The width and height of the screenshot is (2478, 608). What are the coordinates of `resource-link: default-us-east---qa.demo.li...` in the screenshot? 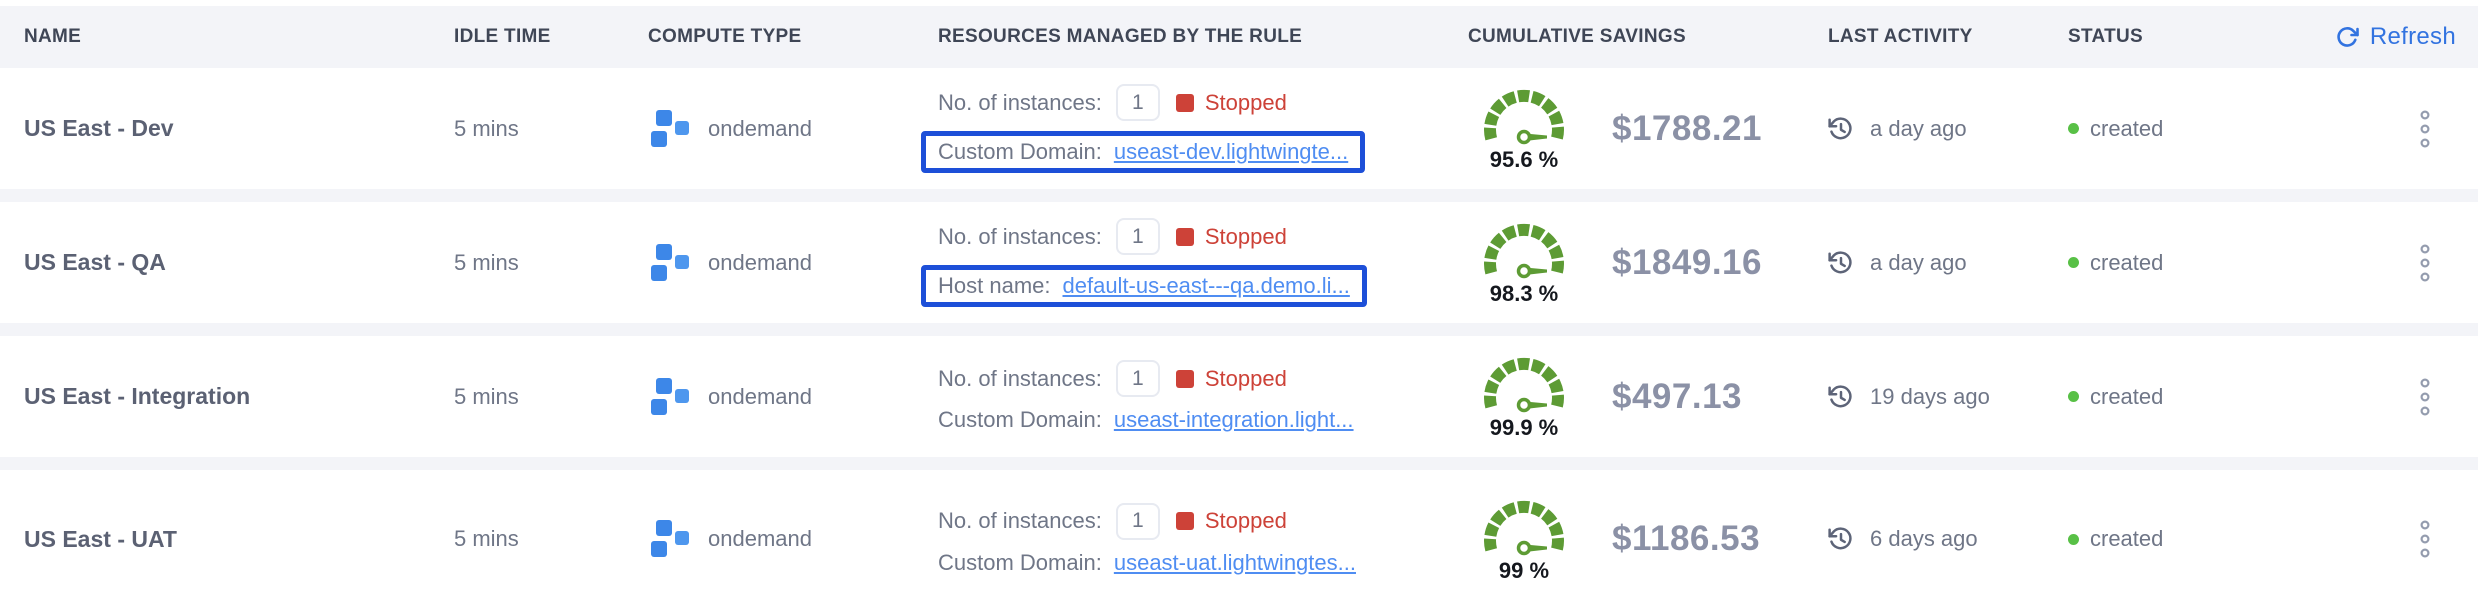 It's located at (1206, 285).